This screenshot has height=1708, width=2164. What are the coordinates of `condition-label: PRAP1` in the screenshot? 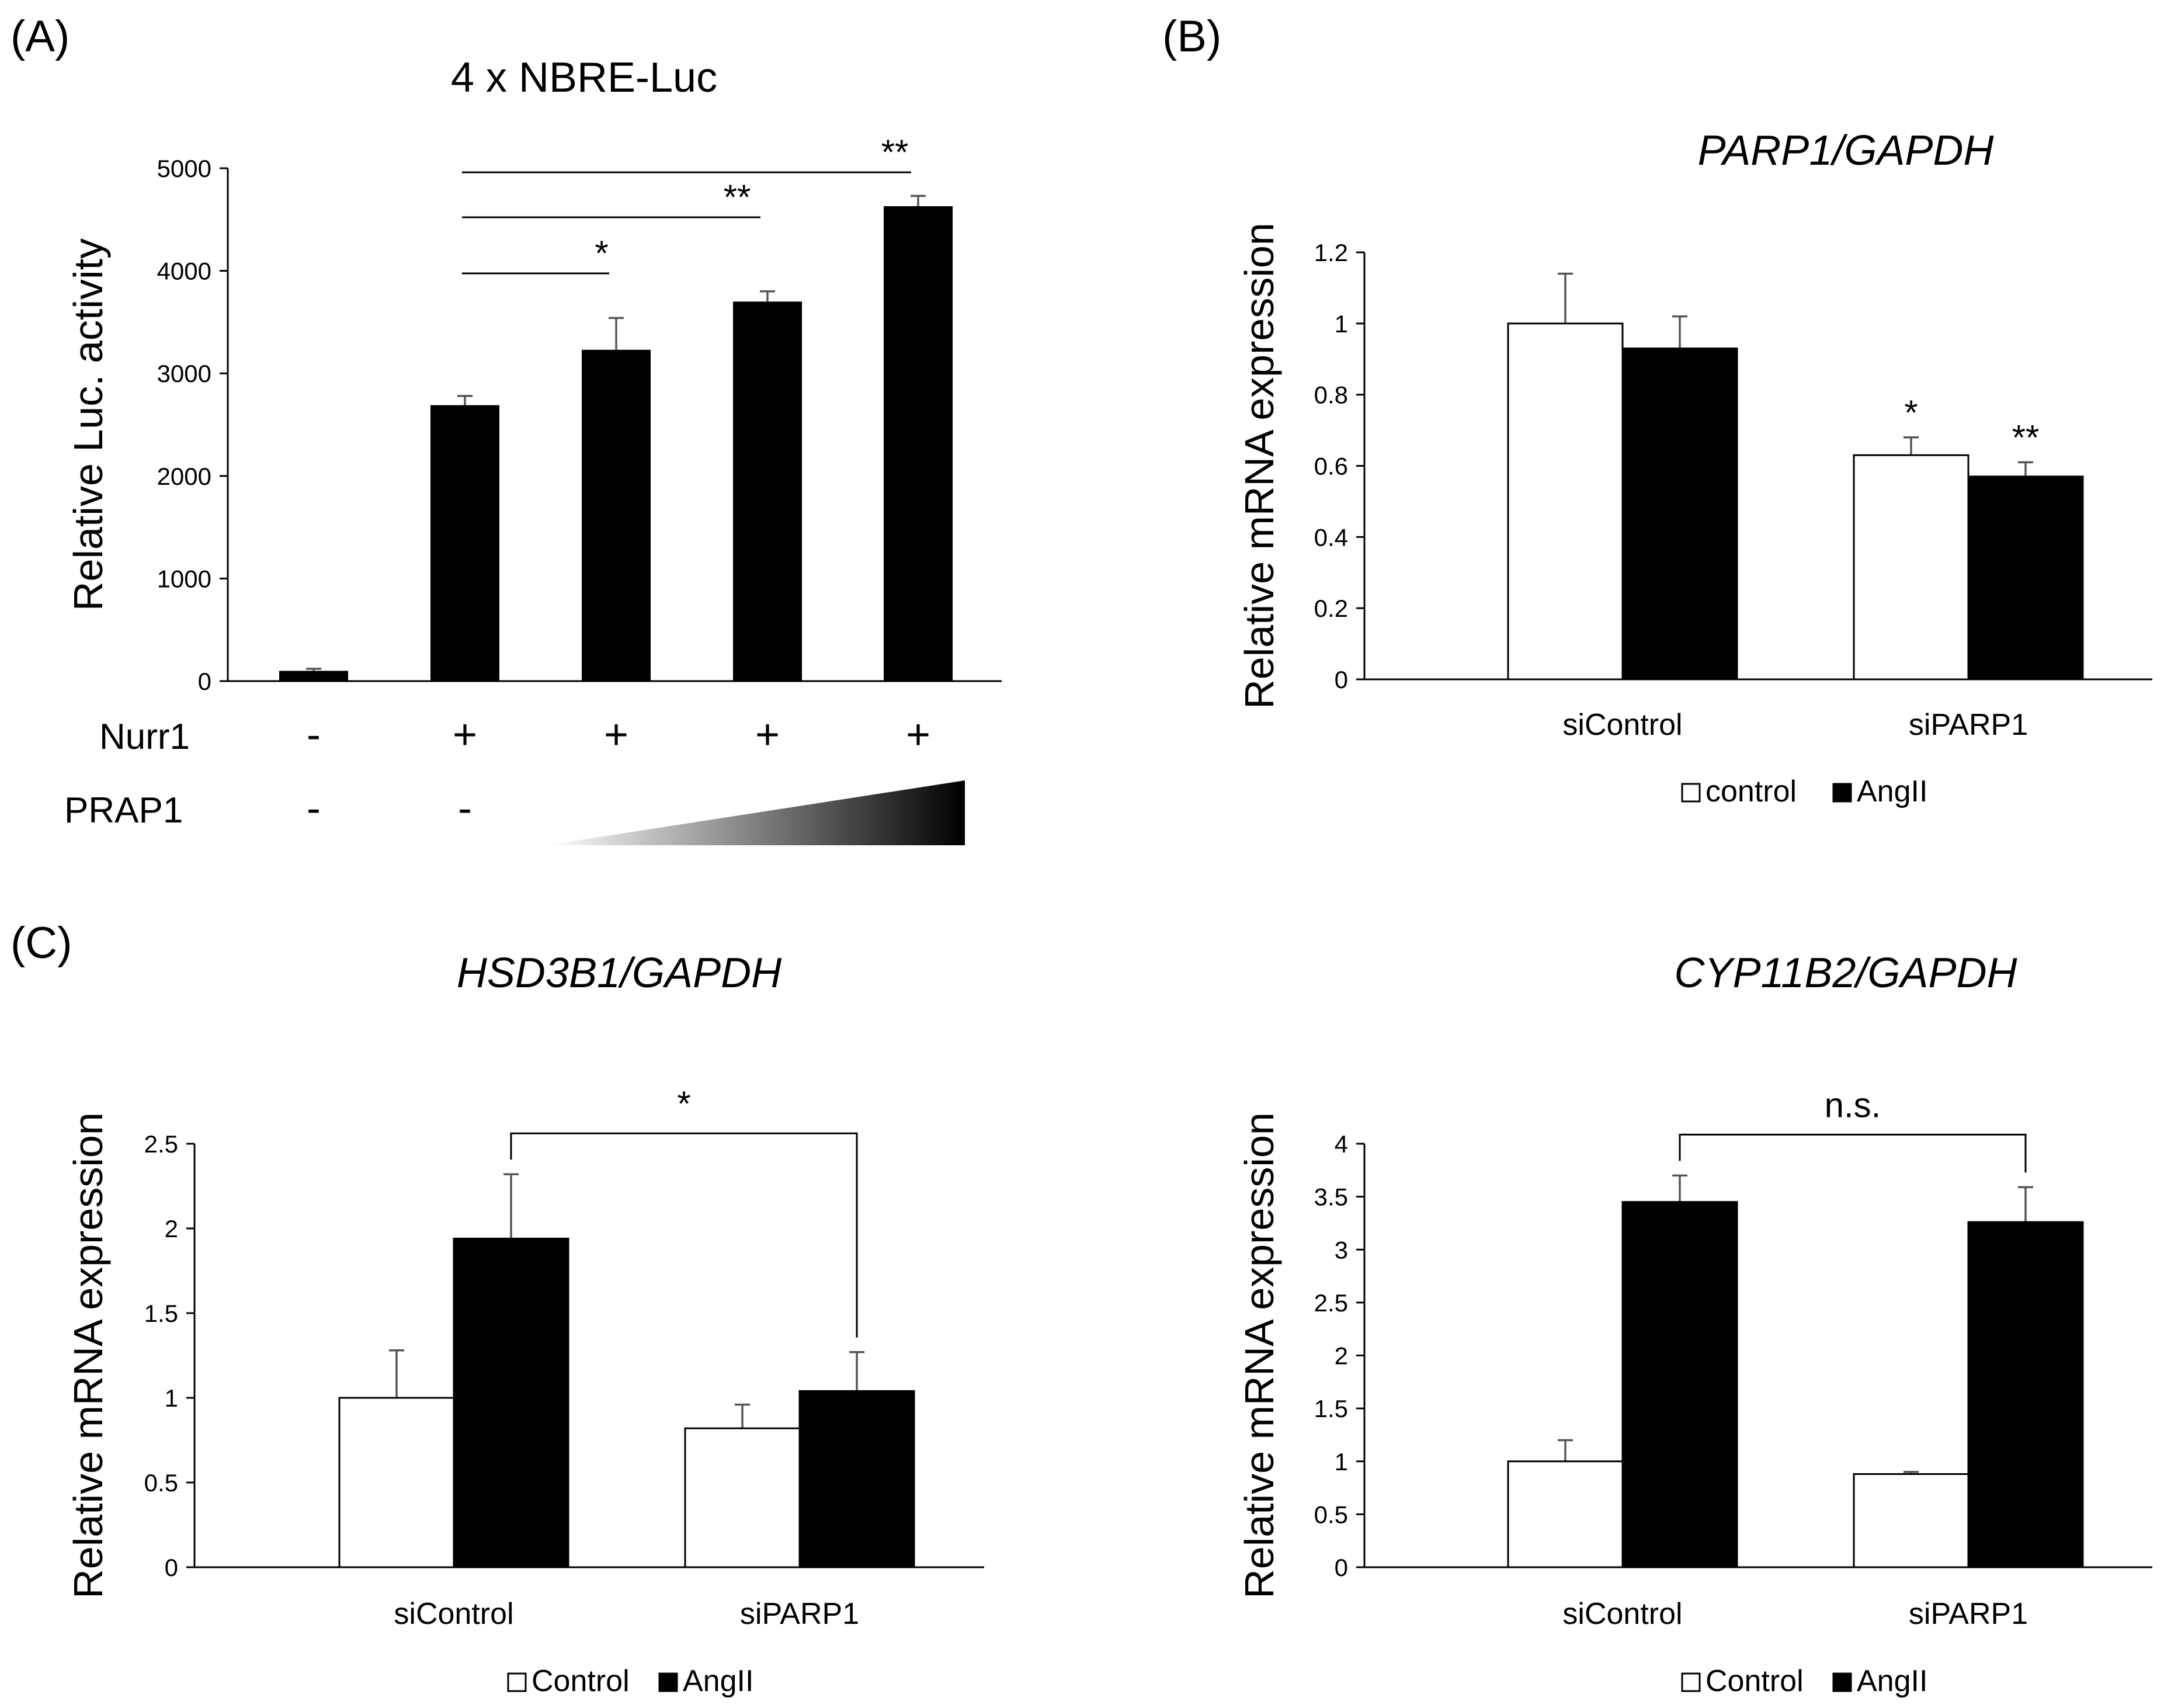 It's located at (123, 810).